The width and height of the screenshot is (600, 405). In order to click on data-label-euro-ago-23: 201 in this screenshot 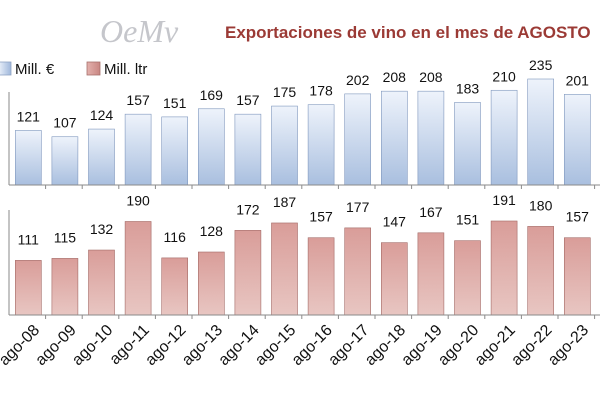, I will do `click(578, 80)`.